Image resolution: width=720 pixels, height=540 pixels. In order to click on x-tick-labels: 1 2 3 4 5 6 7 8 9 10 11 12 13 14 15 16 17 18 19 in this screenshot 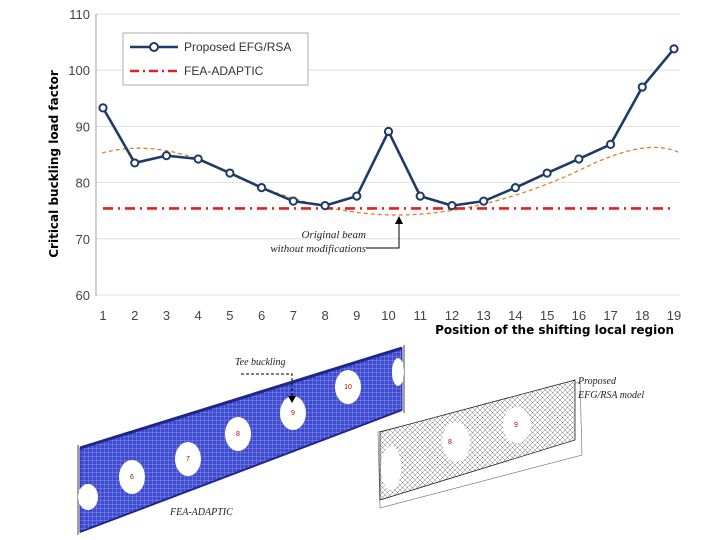, I will do `click(390, 315)`.